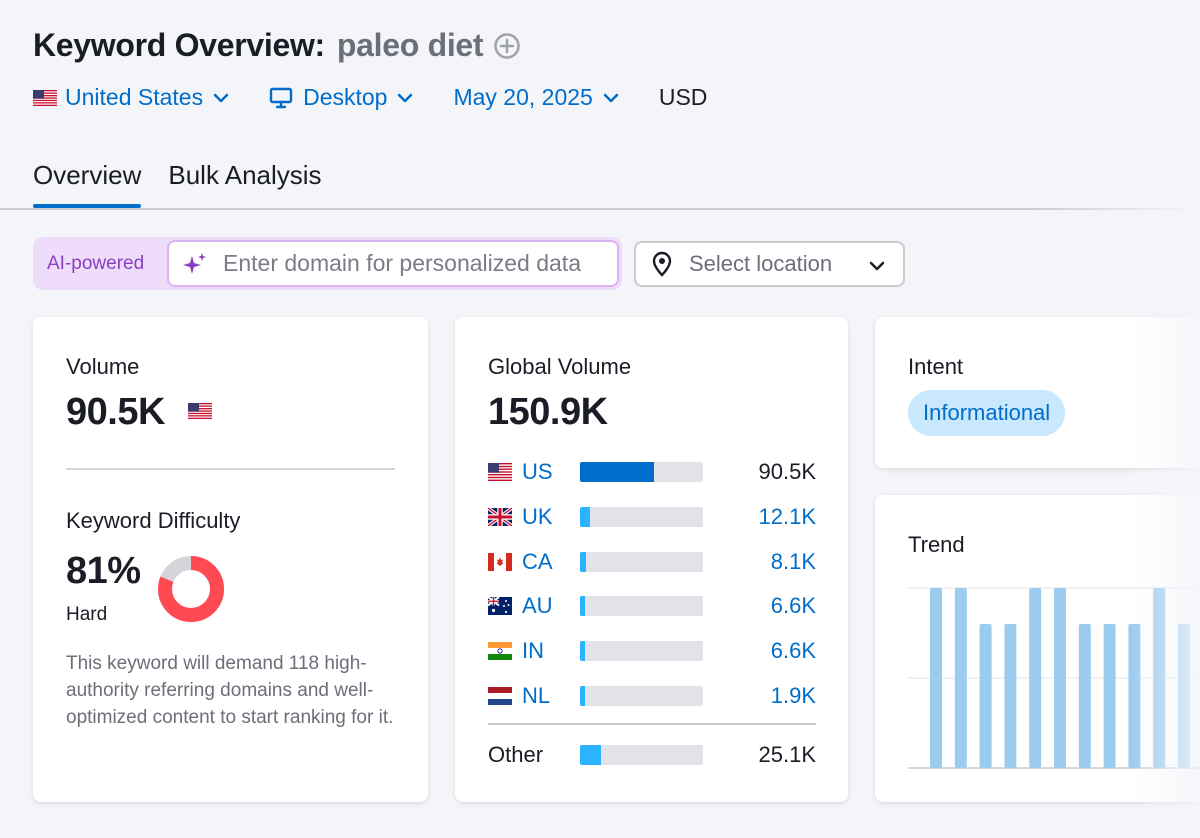 The width and height of the screenshot is (1200, 838). Describe the element at coordinates (590, 755) in the screenshot. I see `other-share-fill` at that location.